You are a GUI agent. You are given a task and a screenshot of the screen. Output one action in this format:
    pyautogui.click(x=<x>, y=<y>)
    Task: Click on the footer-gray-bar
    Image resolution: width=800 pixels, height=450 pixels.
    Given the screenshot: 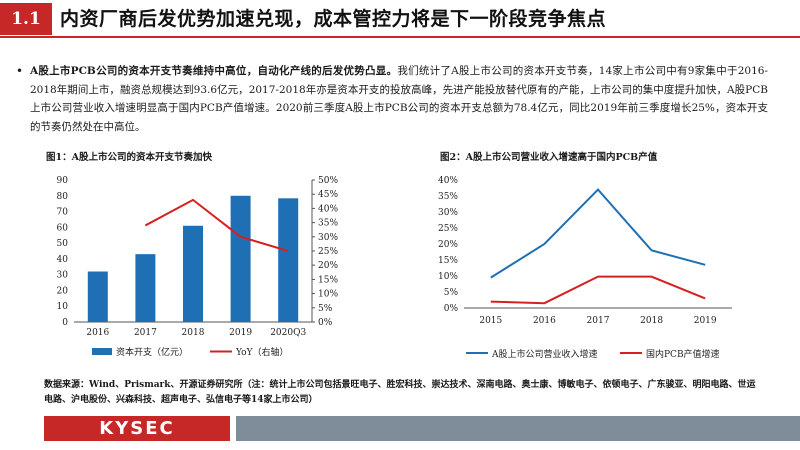 What is the action you would take?
    pyautogui.click(x=518, y=428)
    